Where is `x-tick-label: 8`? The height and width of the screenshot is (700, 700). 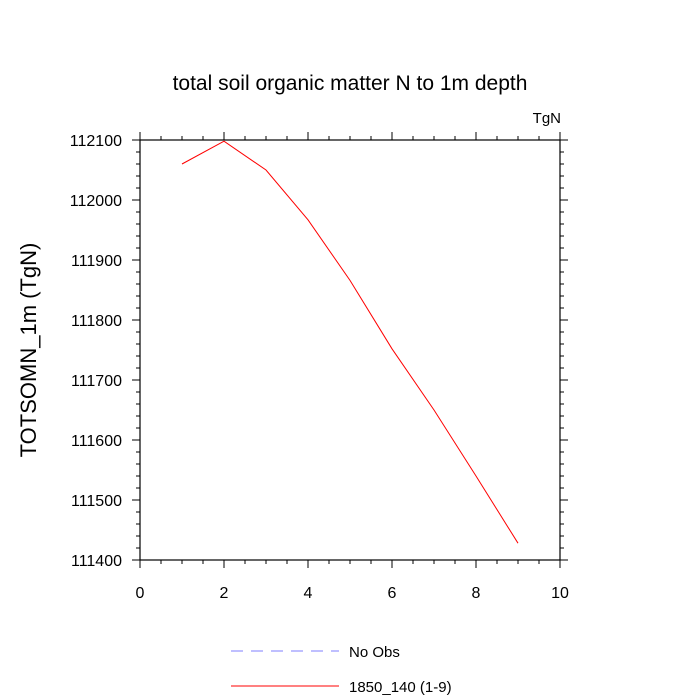
x-tick-label: 8 is located at coordinates (476, 593).